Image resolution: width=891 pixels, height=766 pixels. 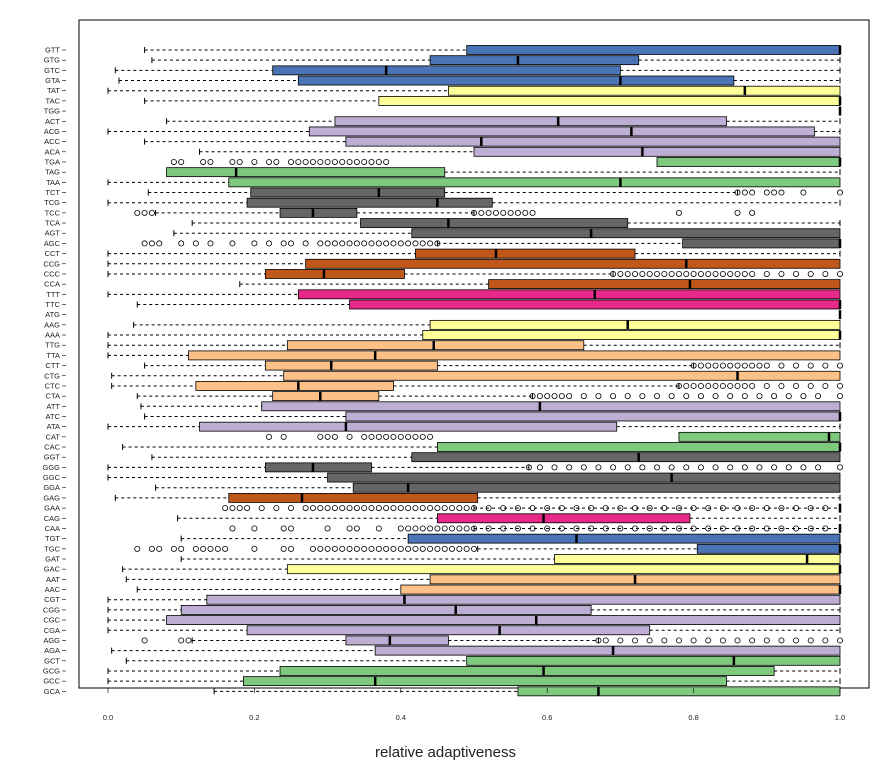 I want to click on x-tick-label: 0.4, so click(x=401, y=717).